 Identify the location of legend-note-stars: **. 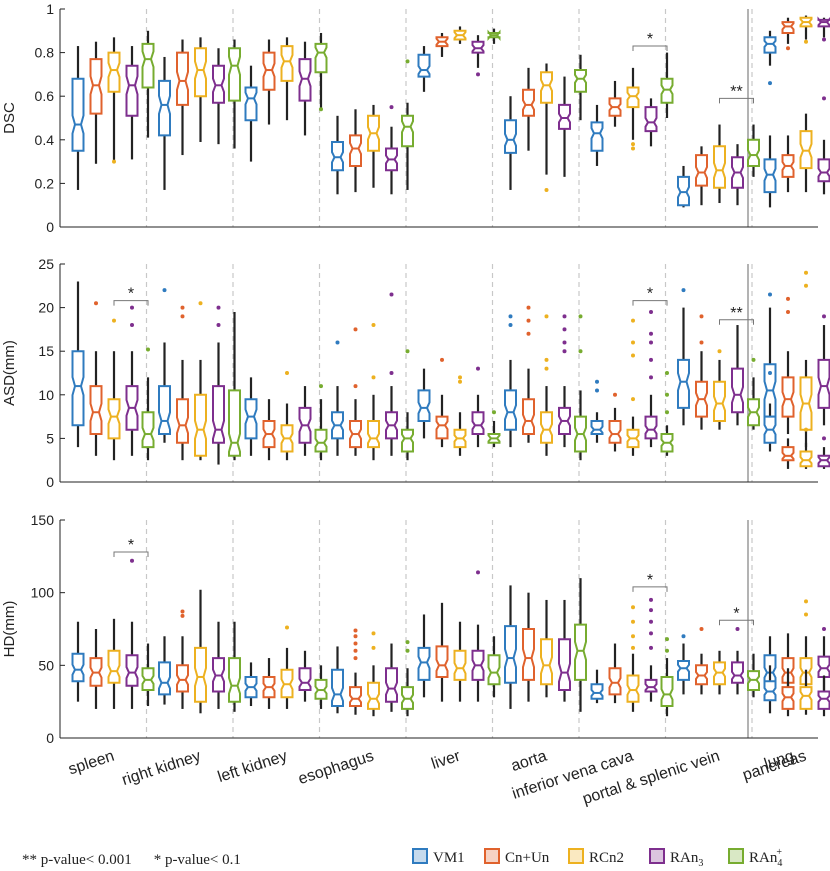
(31, 860).